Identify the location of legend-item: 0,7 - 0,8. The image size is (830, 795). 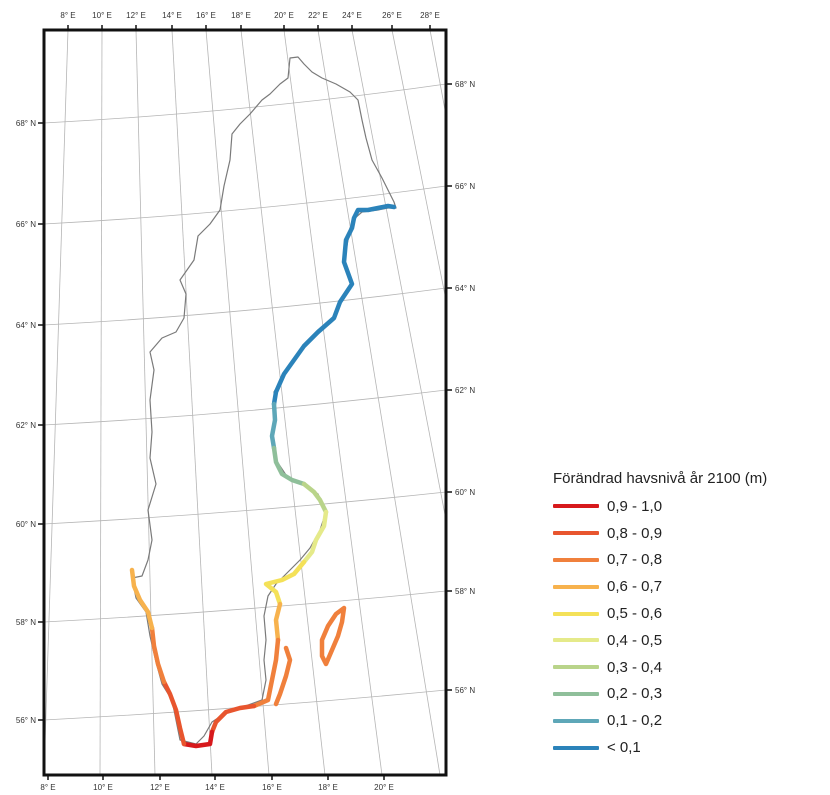
(688, 560).